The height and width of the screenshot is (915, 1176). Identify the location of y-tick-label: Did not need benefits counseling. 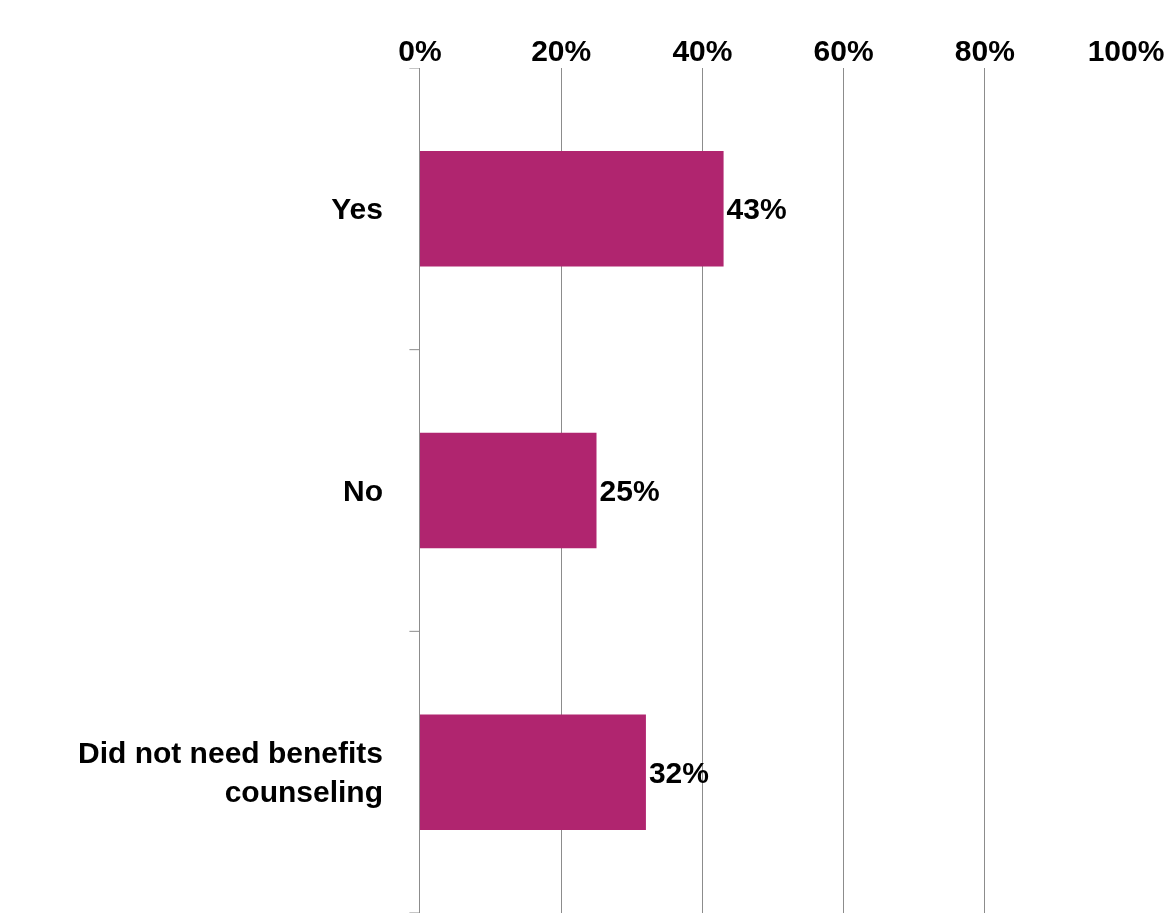
(230, 772).